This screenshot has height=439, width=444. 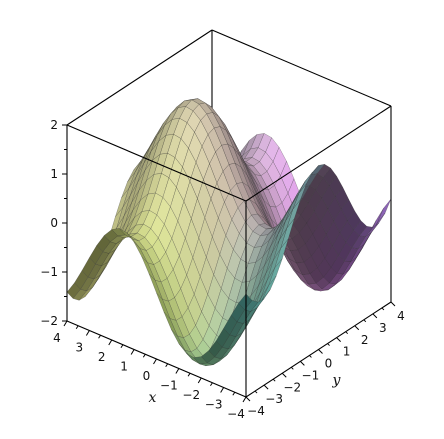 I want to click on x-tick-label: −2, so click(x=191, y=395).